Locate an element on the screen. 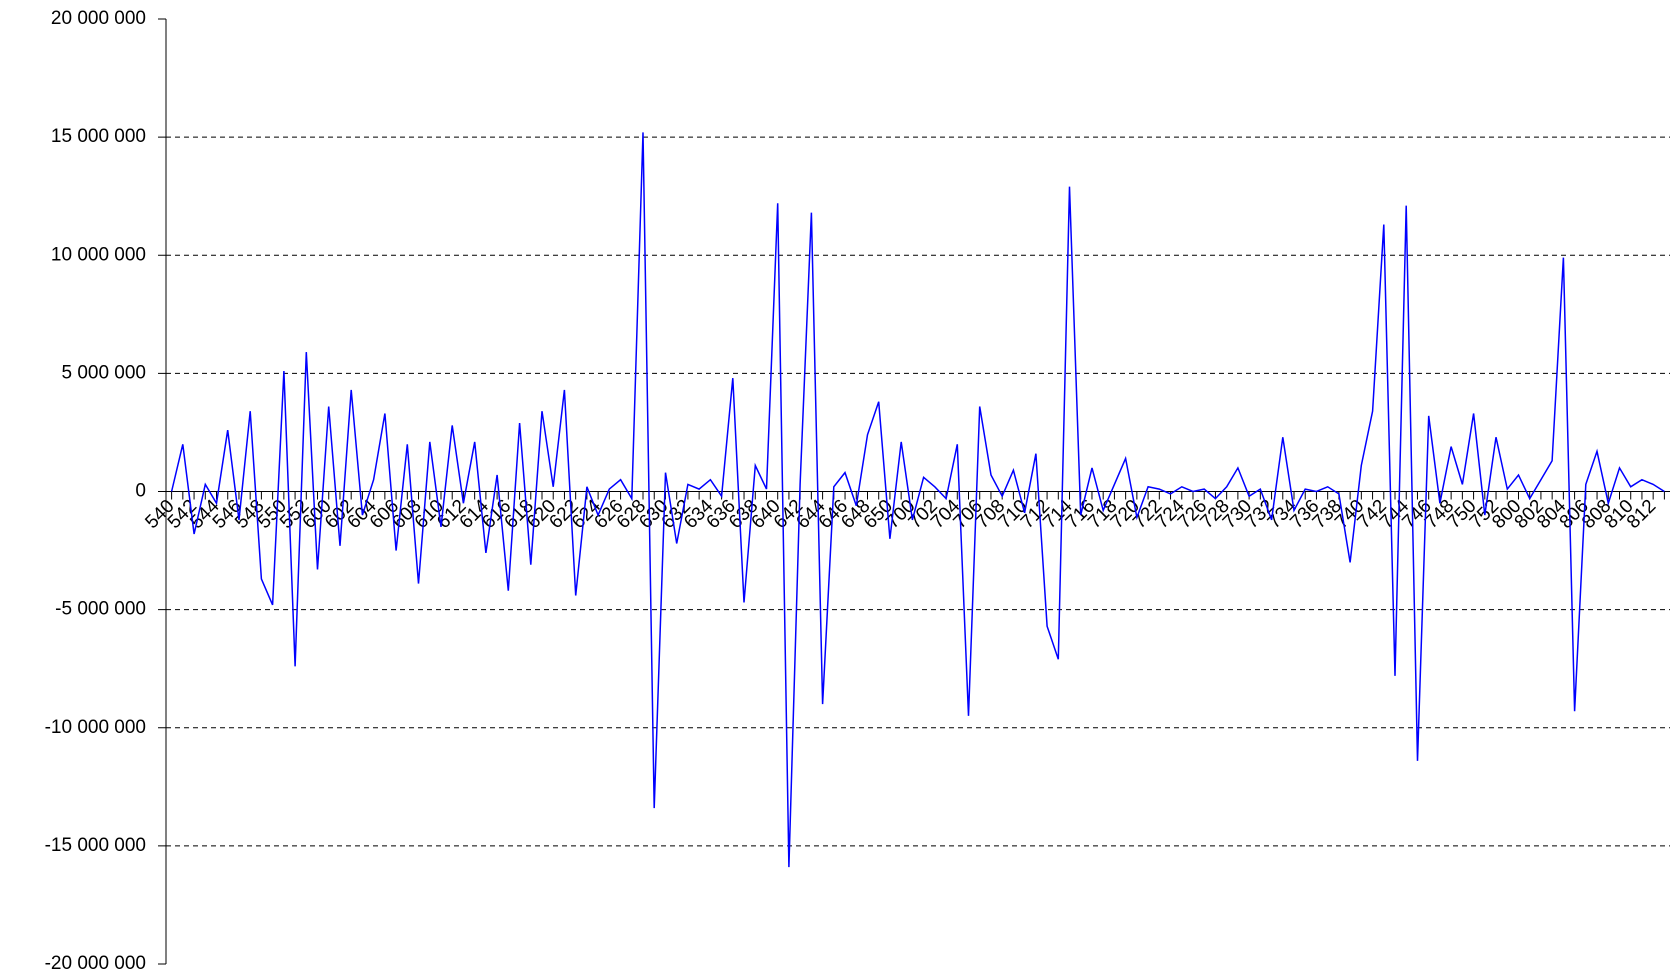  x-tick-label: 812 is located at coordinates (1641, 514).